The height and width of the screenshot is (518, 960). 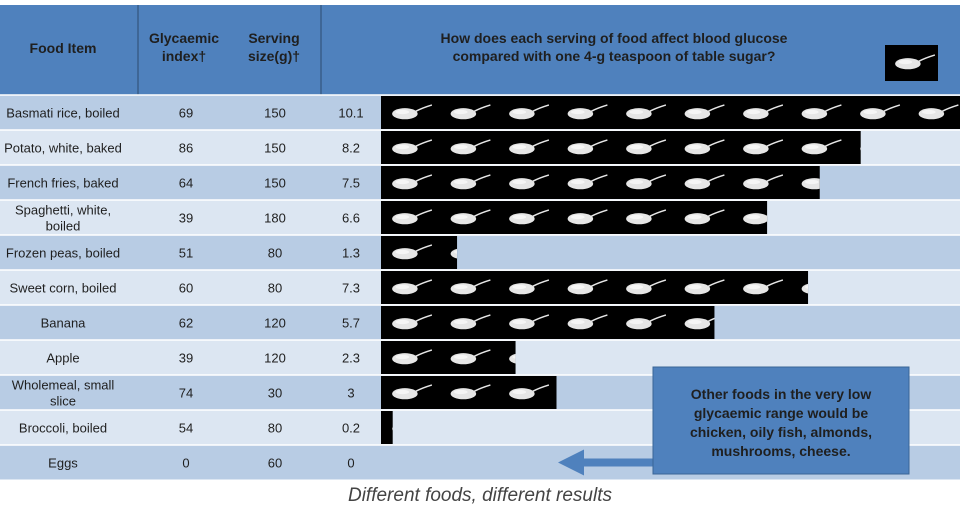 I want to click on food-label: Frozen peas, boiled, so click(x=63, y=253).